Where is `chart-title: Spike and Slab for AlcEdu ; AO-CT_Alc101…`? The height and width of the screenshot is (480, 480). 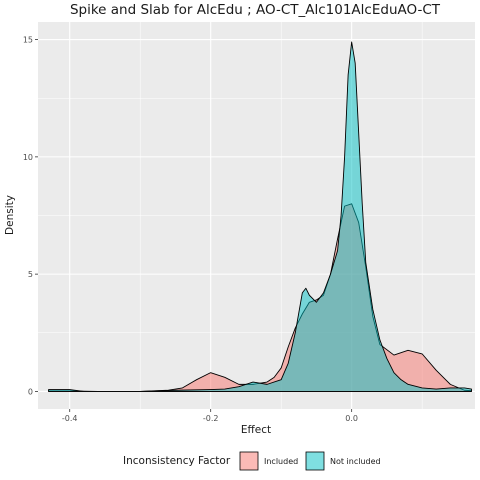
chart-title: Spike and Slab for AlcEdu ; AO-CT_Alc101… is located at coordinates (255, 10).